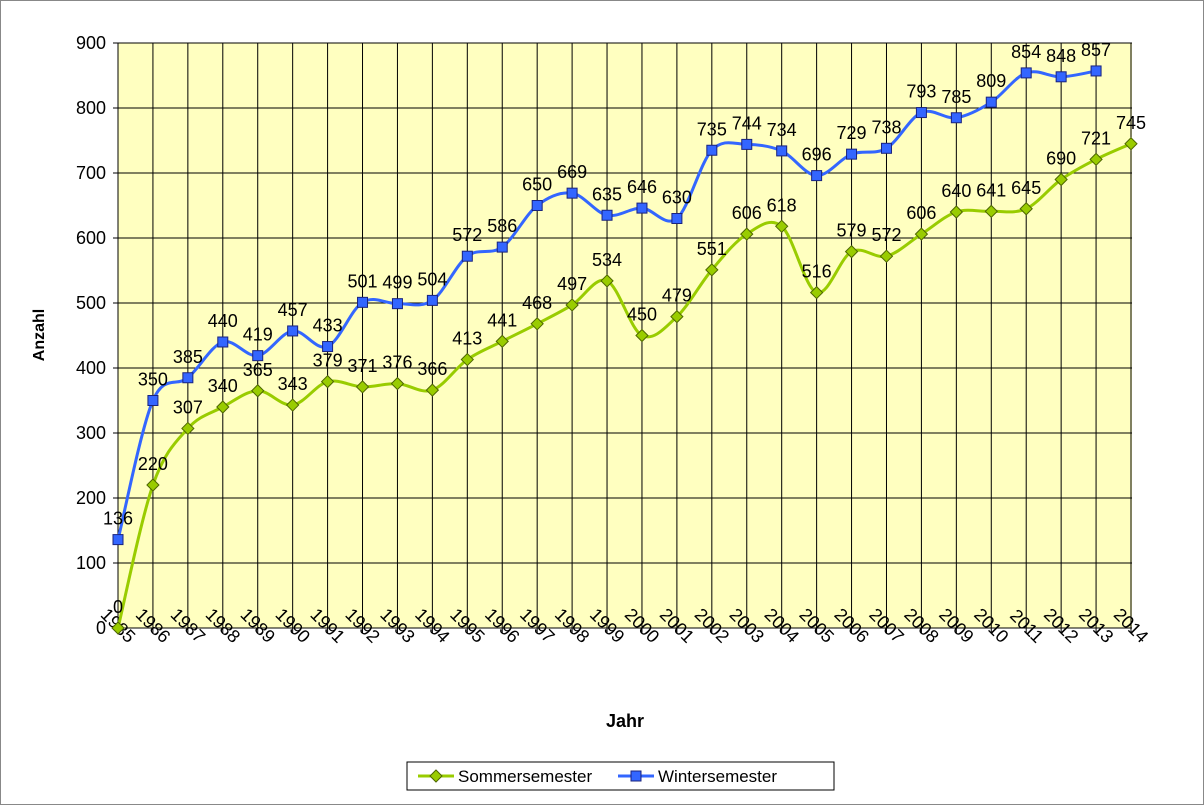 The width and height of the screenshot is (1204, 805). Describe the element at coordinates (258, 335) in the screenshot. I see `data-label: 419` at that location.